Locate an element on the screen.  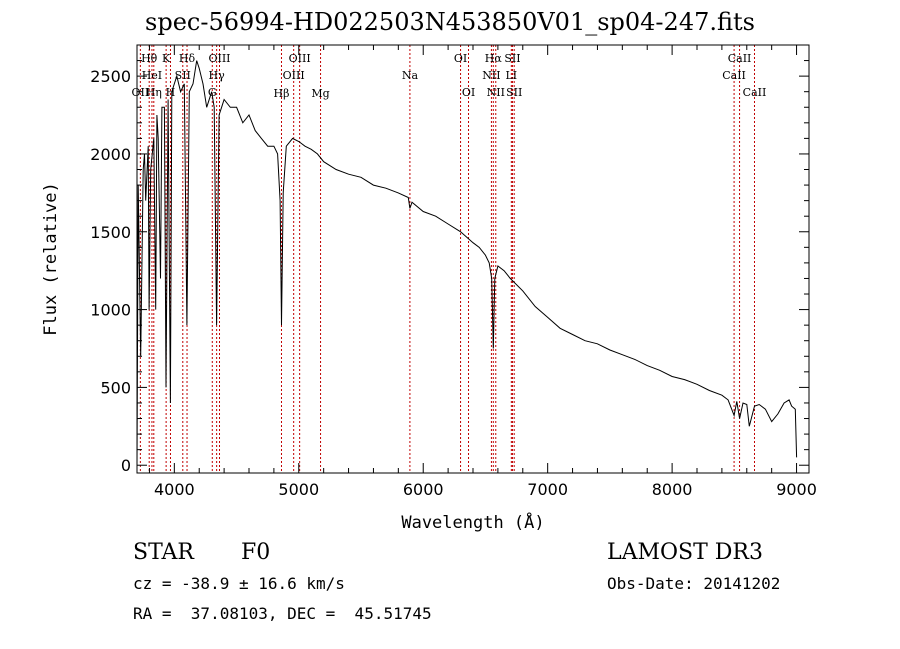
line-label: Hα is located at coordinates (494, 58).